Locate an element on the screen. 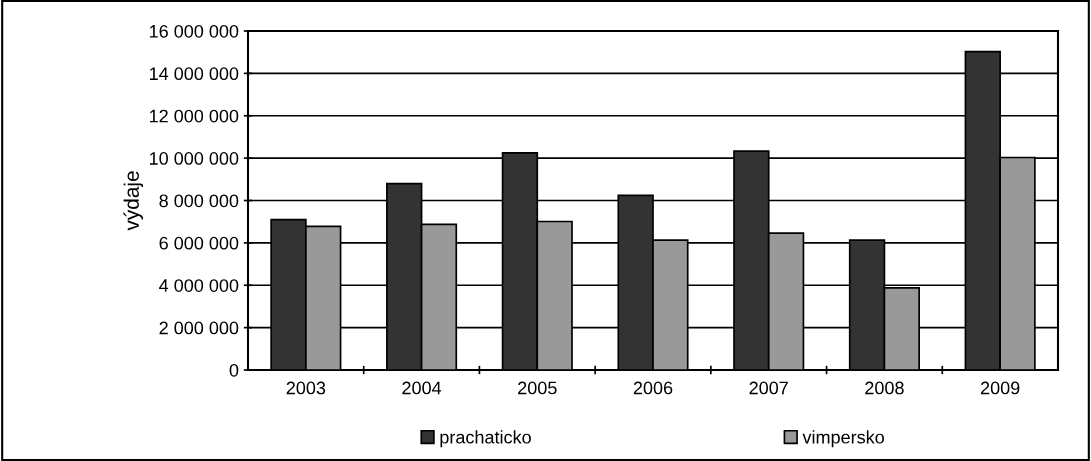 This screenshot has width=1091, height=461. y-tick-label: 4 000 000 is located at coordinates (199, 285).